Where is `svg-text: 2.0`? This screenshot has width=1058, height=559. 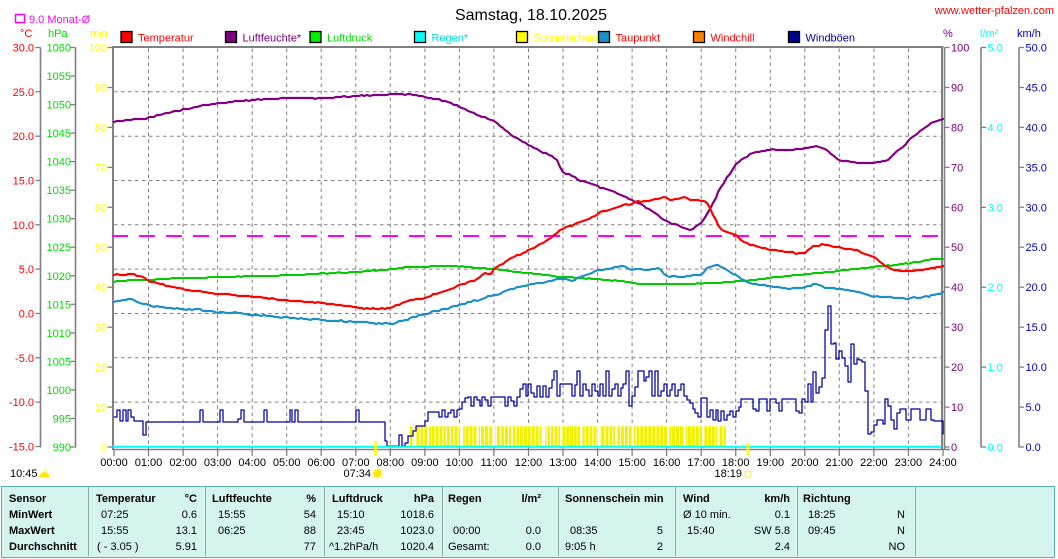
svg-text: 2.0 is located at coordinates (995, 288).